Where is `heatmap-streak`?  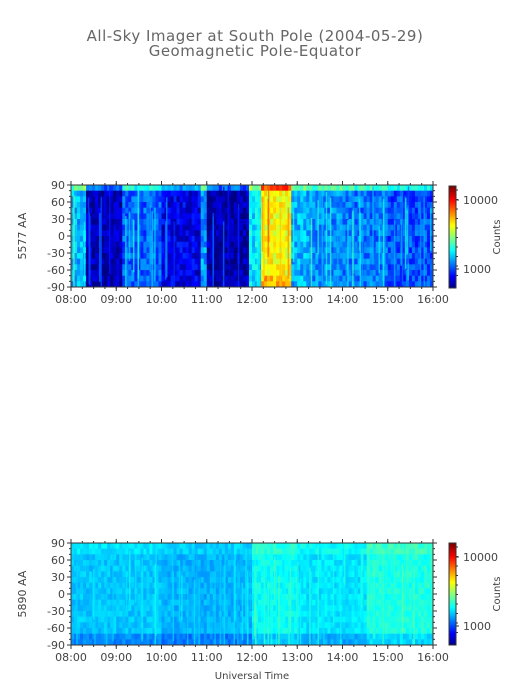
heatmap-streak is located at coordinates (74, 241).